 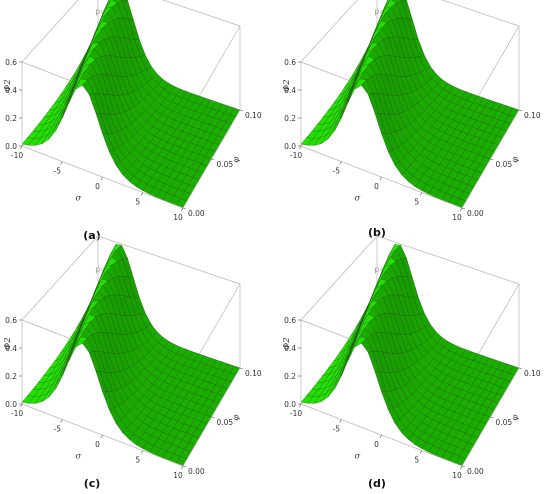 I want to click on panel-caption: (b), so click(x=377, y=232).